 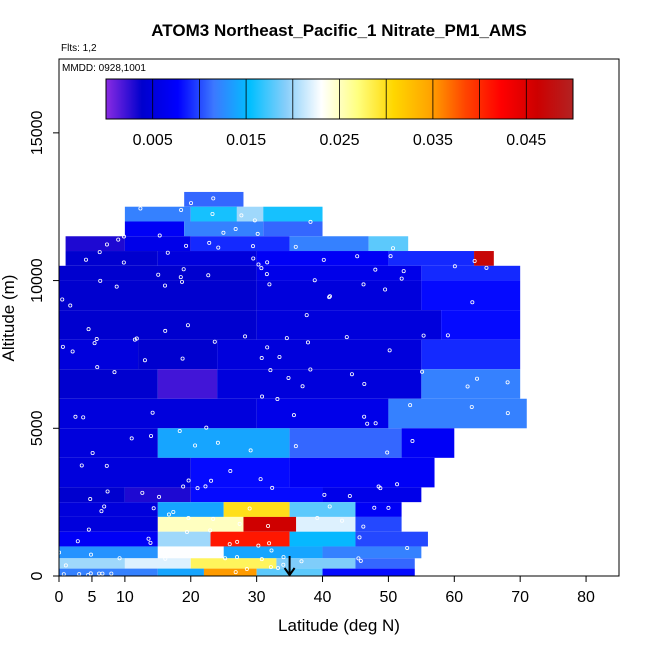 I want to click on location-marker, so click(x=289, y=566).